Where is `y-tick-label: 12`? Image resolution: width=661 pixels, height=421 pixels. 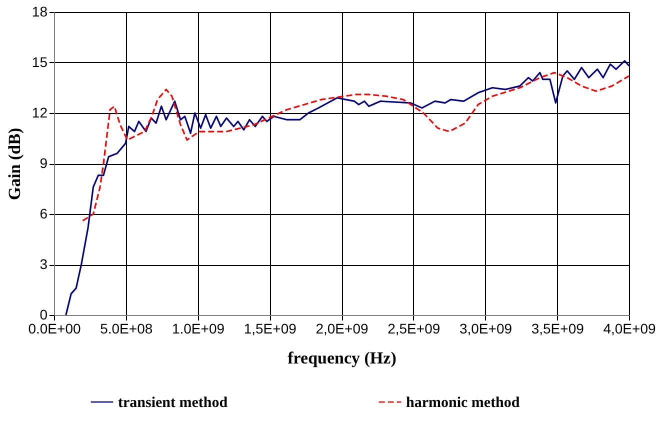 y-tick-label: 12 is located at coordinates (40, 112).